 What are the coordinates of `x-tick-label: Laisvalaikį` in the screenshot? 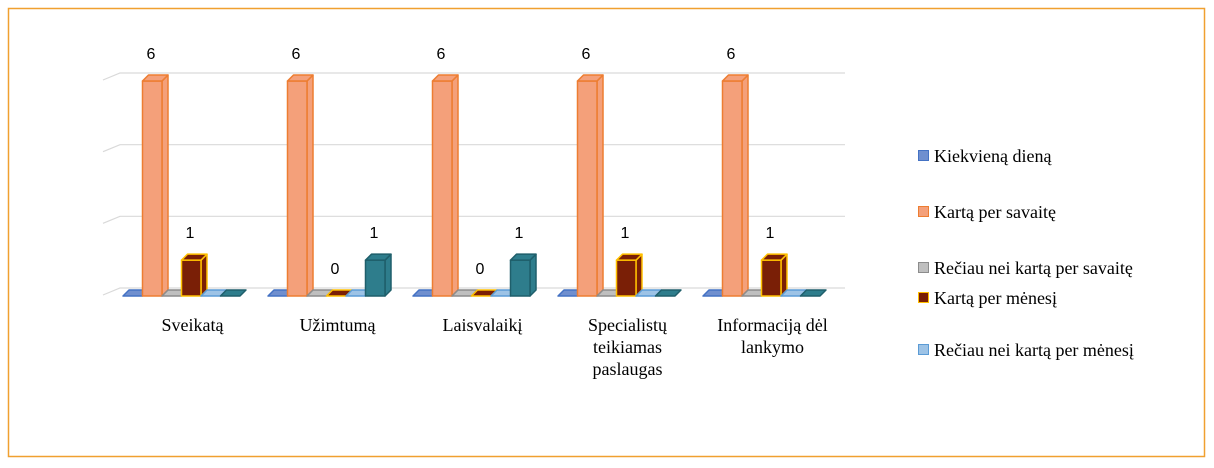 It's located at (482, 325).